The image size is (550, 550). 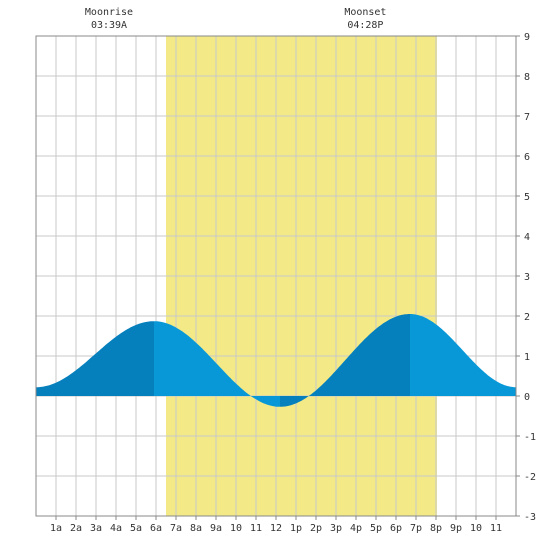 What do you see at coordinates (176, 528) in the screenshot?
I see `x-tick-label: 7a` at bounding box center [176, 528].